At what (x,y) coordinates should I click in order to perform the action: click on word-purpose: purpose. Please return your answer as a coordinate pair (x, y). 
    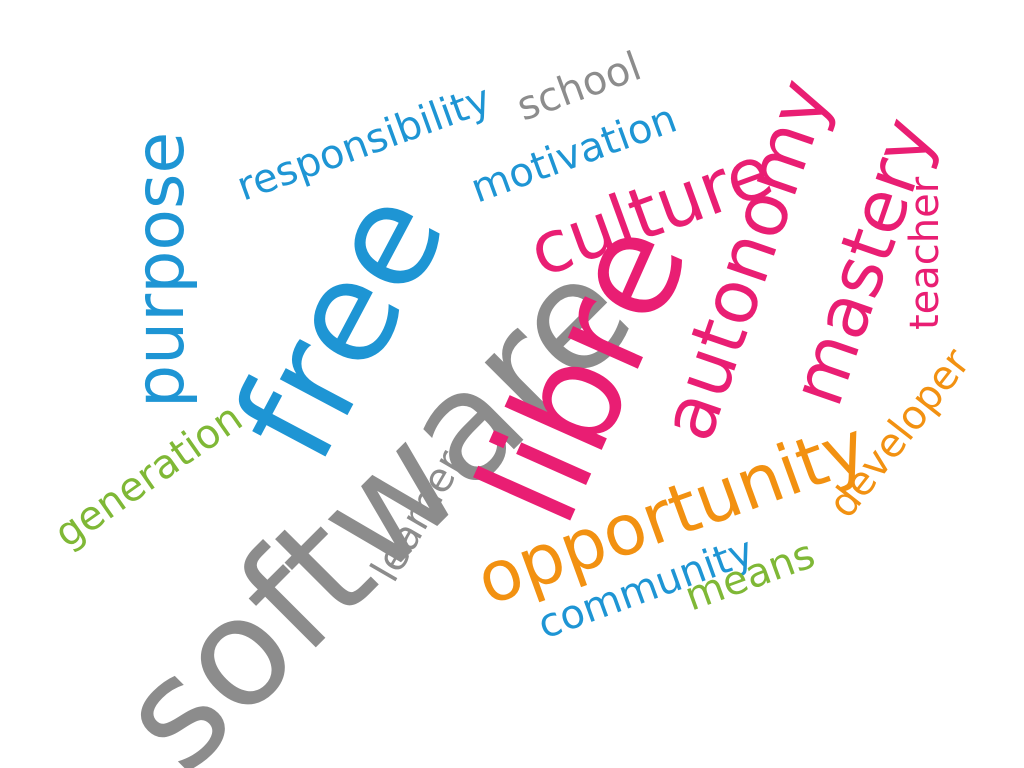
    Looking at the image, I should click on (160, 269).